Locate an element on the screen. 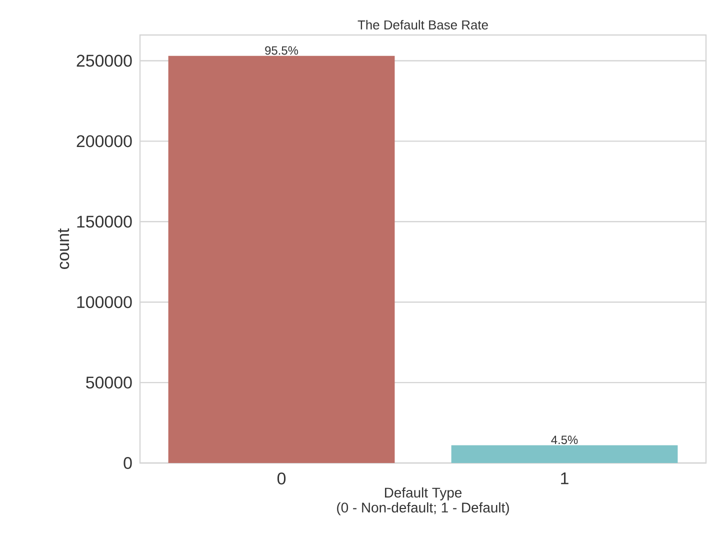 Image resolution: width=708 pixels, height=557 pixels. annotation: 95.5% is located at coordinates (281, 50).